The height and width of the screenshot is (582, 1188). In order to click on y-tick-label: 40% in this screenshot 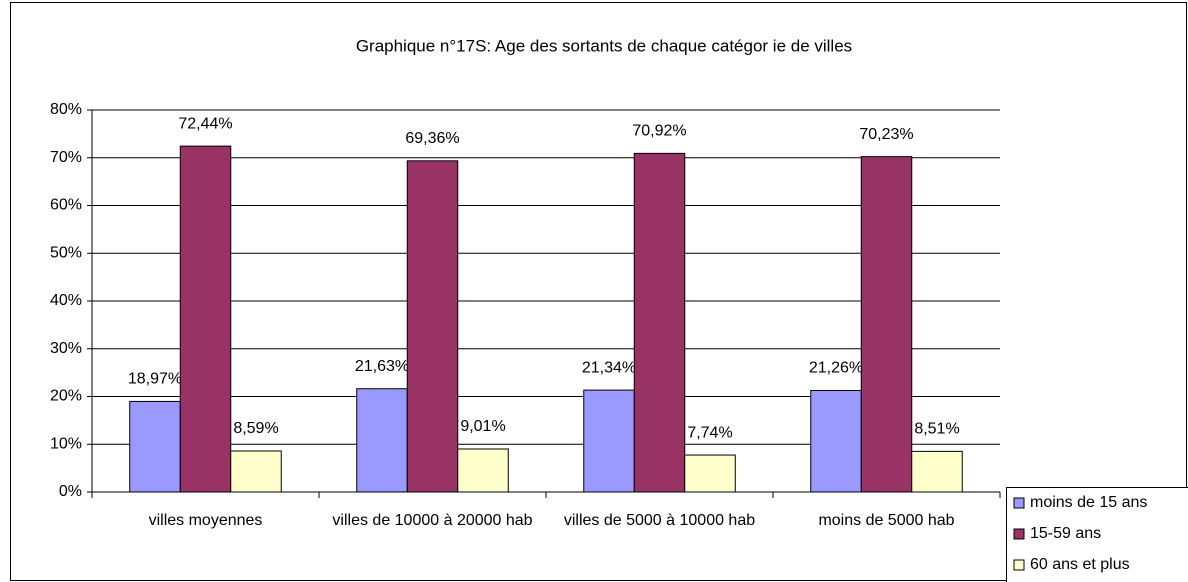, I will do `click(66, 300)`.